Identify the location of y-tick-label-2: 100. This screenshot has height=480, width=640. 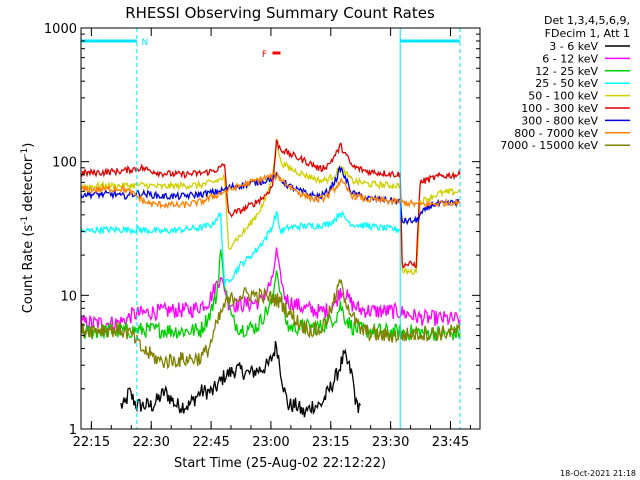
(64, 163).